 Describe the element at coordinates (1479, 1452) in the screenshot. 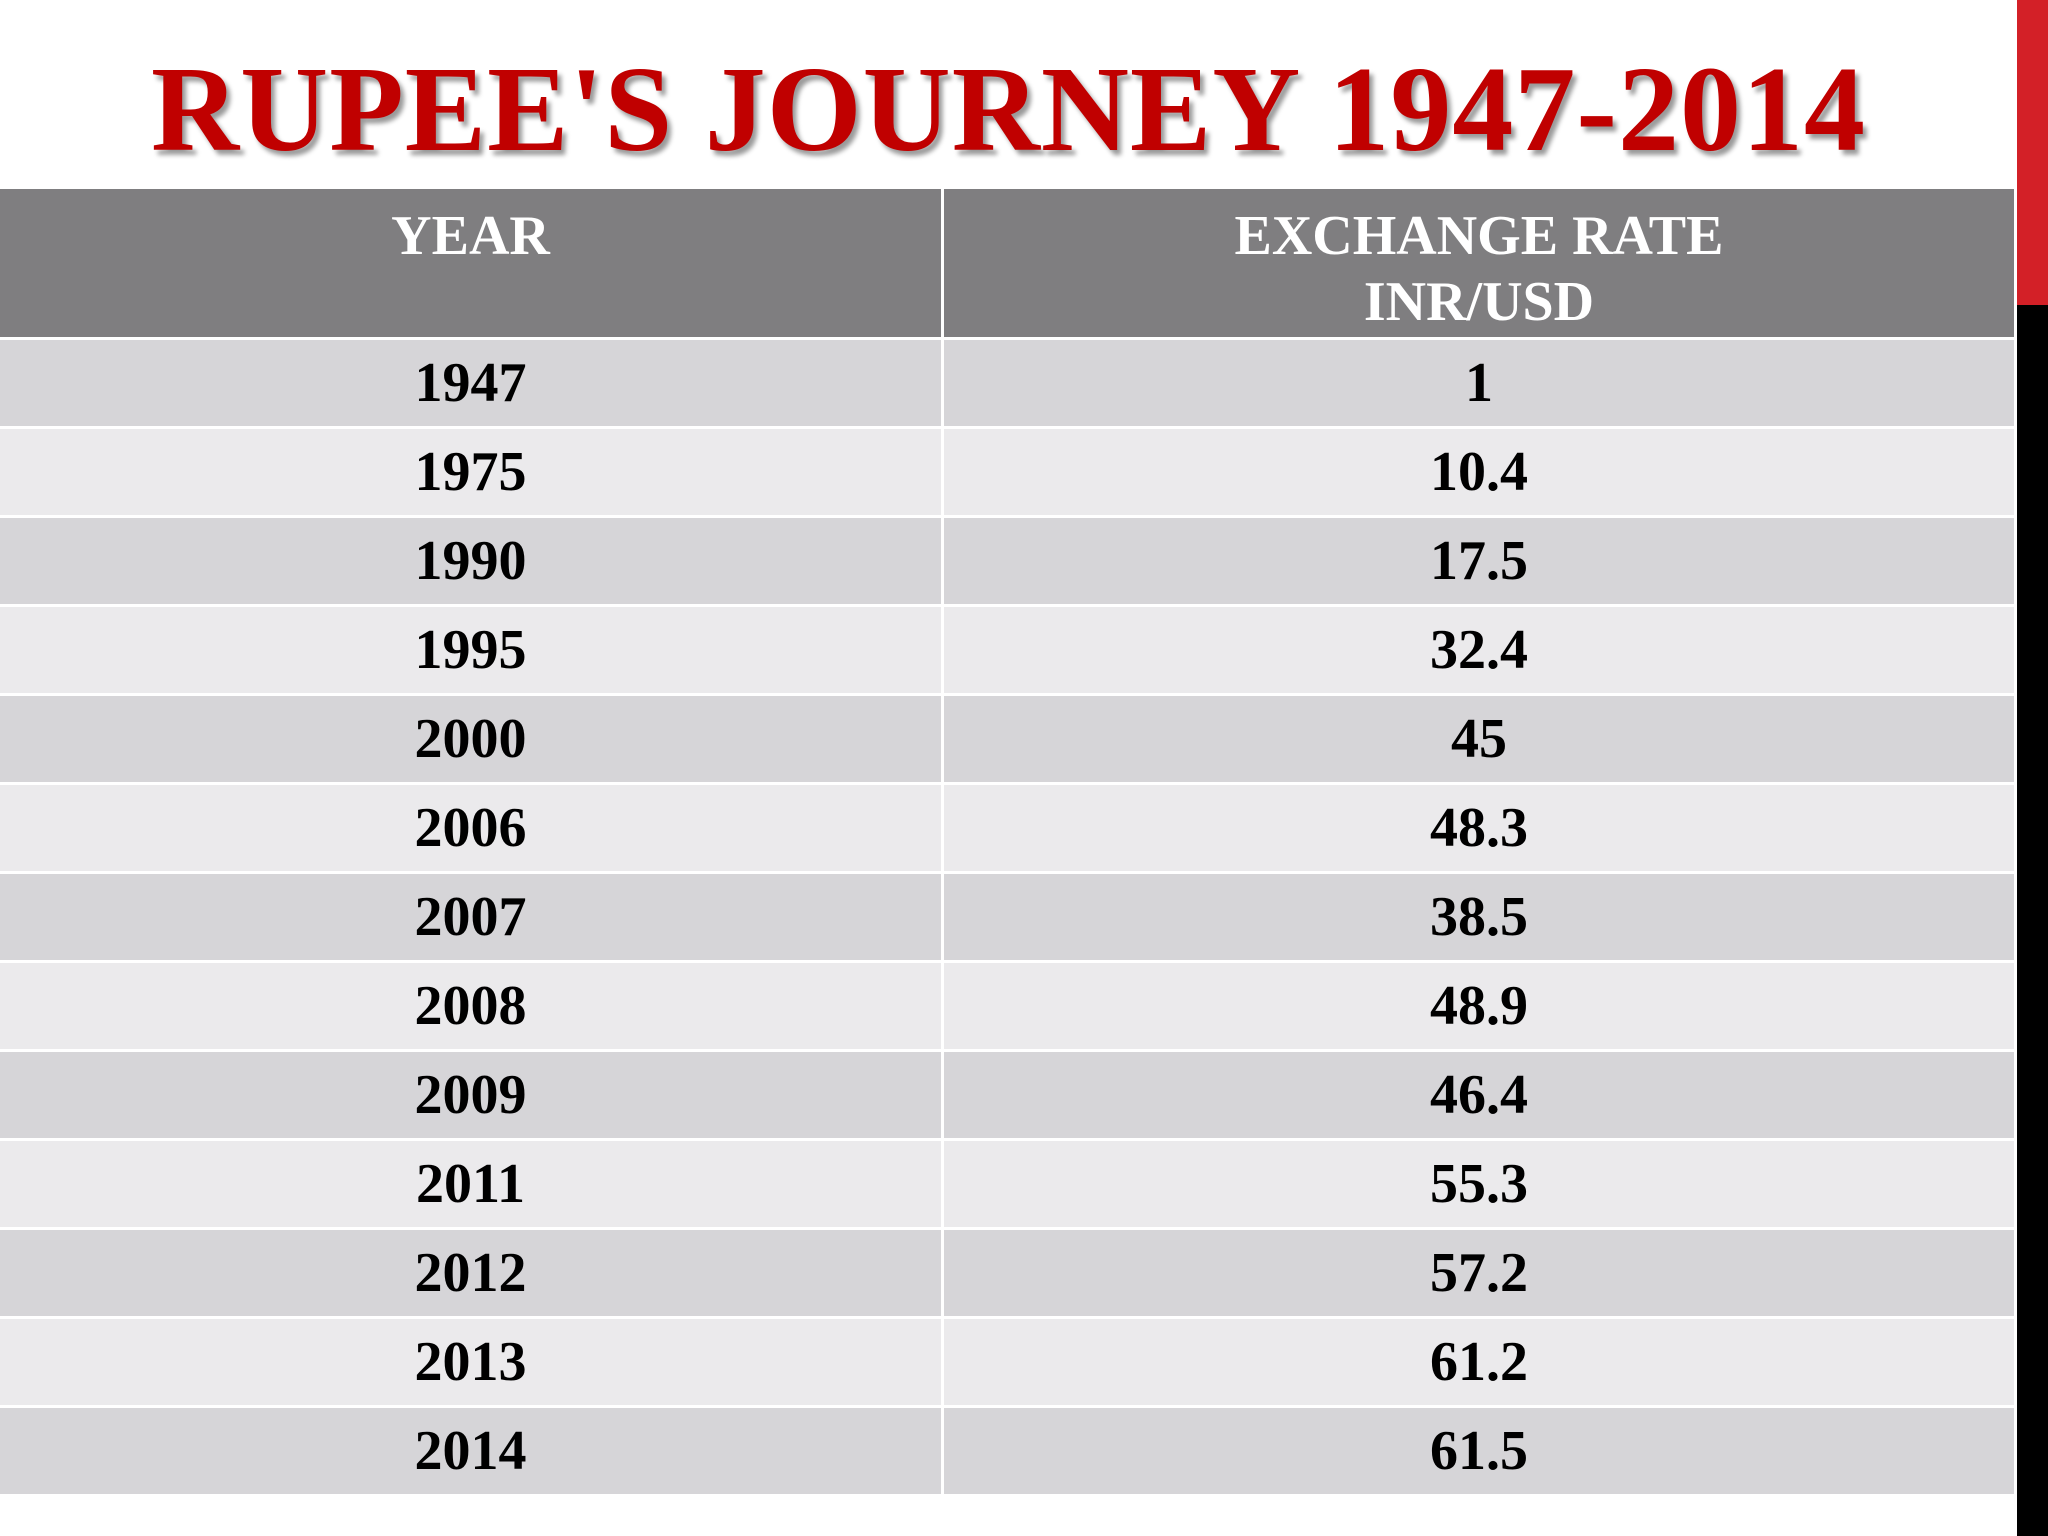

I see `rate-cell: 61.5` at that location.